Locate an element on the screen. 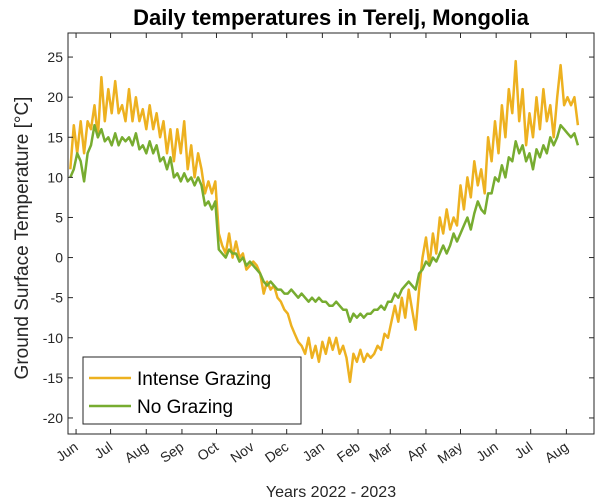 The height and width of the screenshot is (503, 600). legend: Intense Grazing No Grazing is located at coordinates (192, 390).